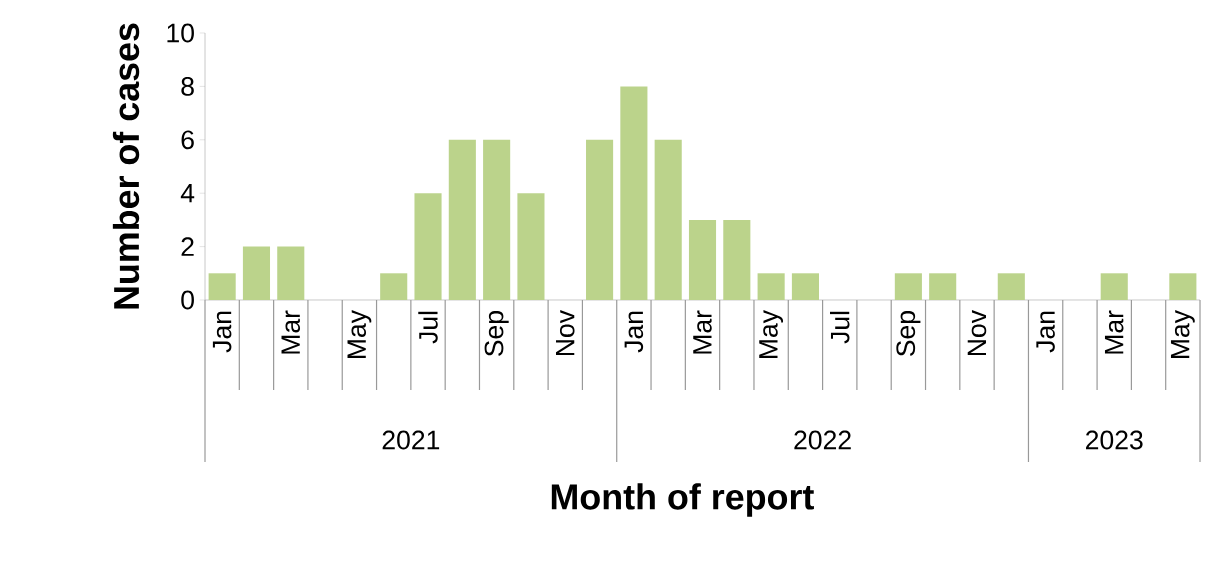  I want to click on y-tick-label: 8, so click(187, 86).